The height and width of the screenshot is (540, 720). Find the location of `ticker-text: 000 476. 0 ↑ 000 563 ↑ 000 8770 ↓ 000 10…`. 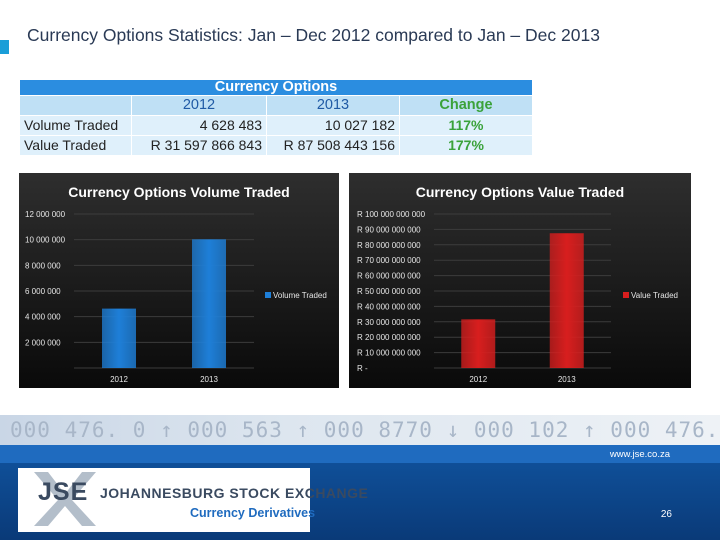

ticker-text: 000 476. 0 ↑ 000 563 ↑ 000 8770 ↓ 000 10… is located at coordinates (365, 430).